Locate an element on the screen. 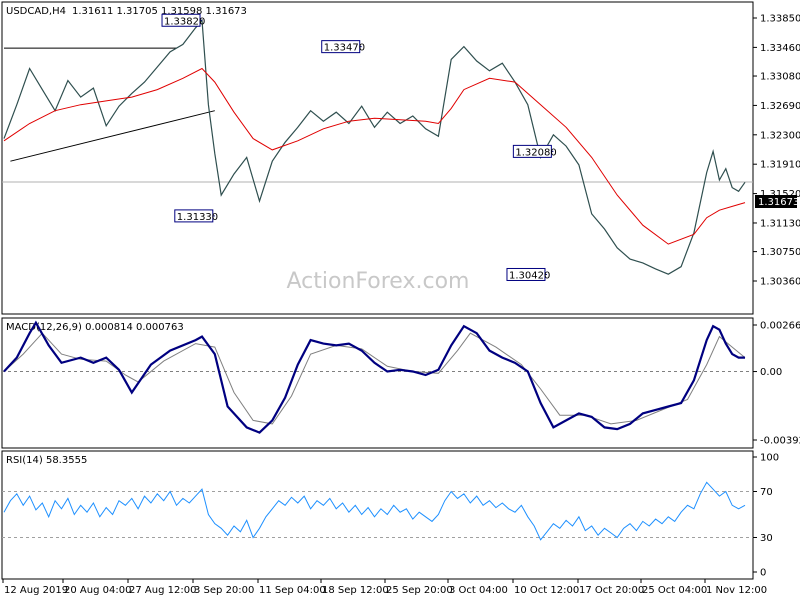  x-tick-label: 11 Sep 04:00 is located at coordinates (292, 590).